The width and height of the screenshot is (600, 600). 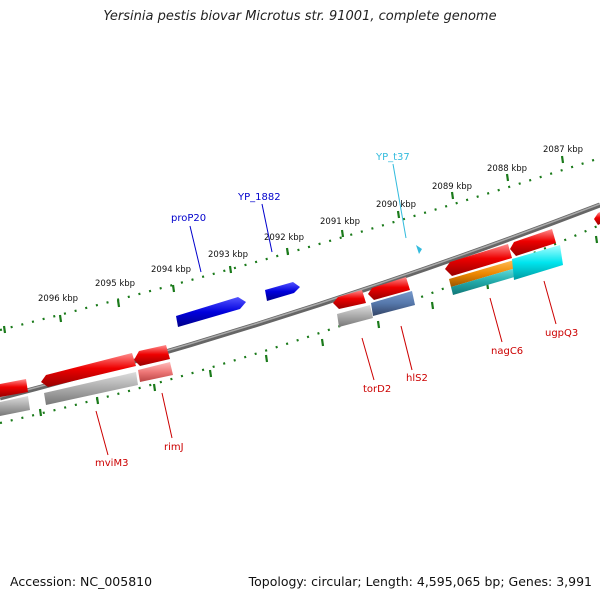 What do you see at coordinates (507, 351) in the screenshot?
I see `label-nagC6: nagC6` at bounding box center [507, 351].